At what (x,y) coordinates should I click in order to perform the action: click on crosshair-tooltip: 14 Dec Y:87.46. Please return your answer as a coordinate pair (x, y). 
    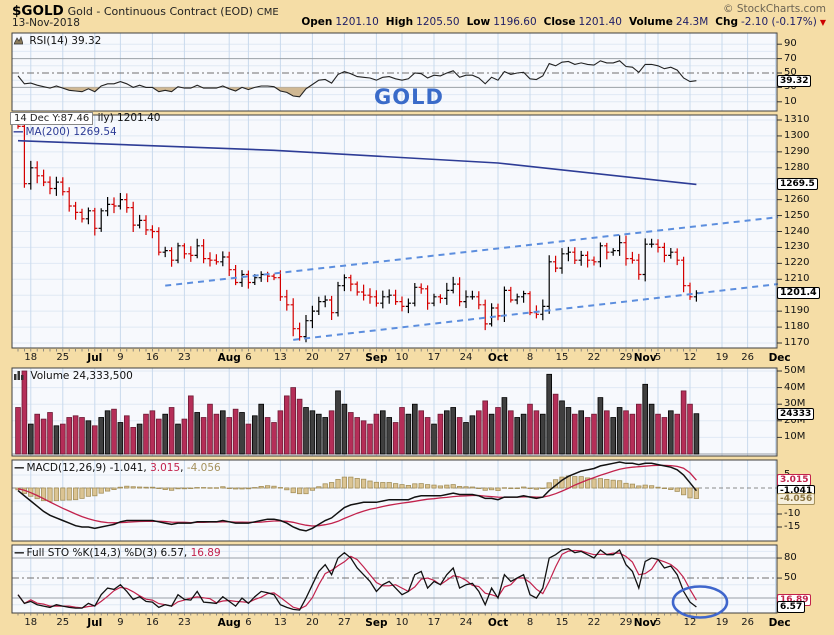
    Looking at the image, I should click on (52, 118).